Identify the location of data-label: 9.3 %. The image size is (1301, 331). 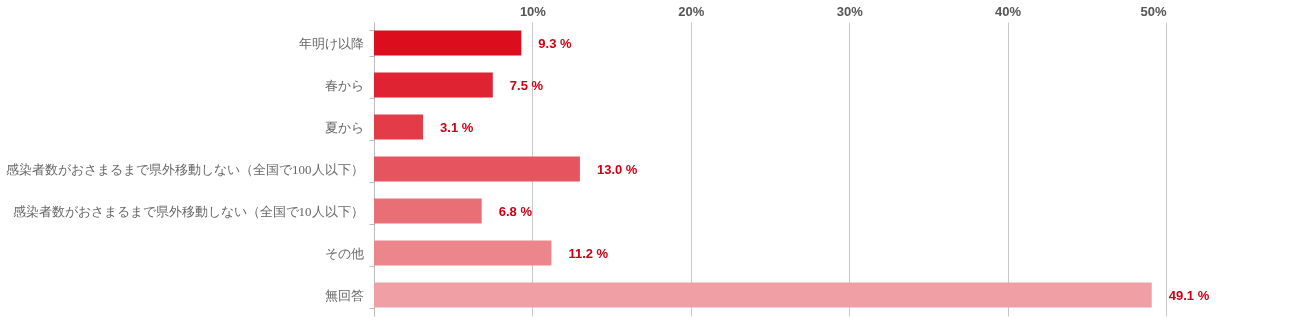
(555, 43).